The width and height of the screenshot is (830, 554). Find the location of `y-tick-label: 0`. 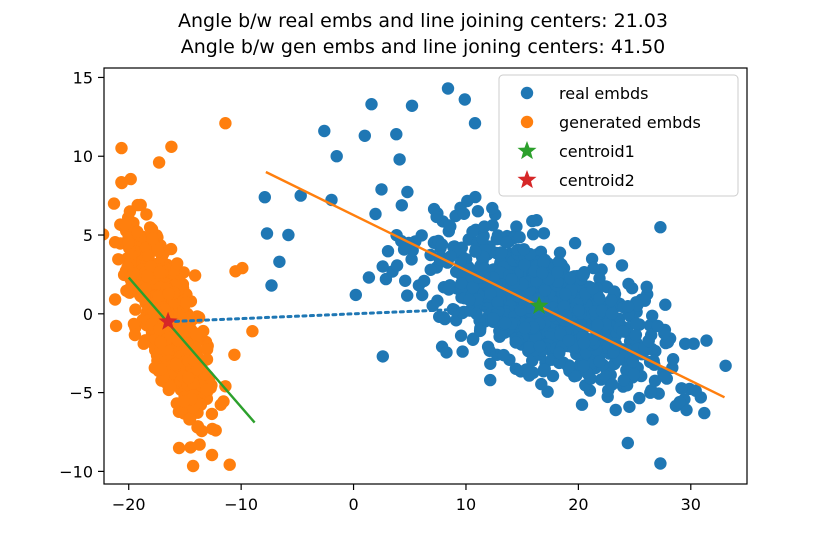

y-tick-label: 0 is located at coordinates (88, 314).